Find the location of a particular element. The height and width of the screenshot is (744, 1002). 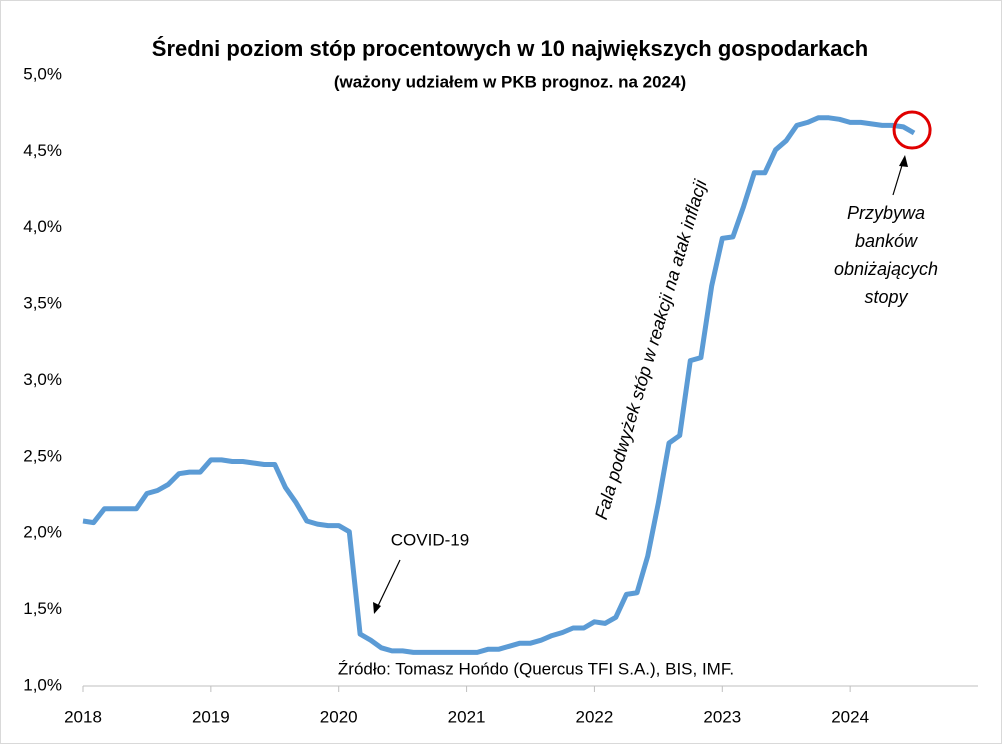

highlight-circle is located at coordinates (912, 130).